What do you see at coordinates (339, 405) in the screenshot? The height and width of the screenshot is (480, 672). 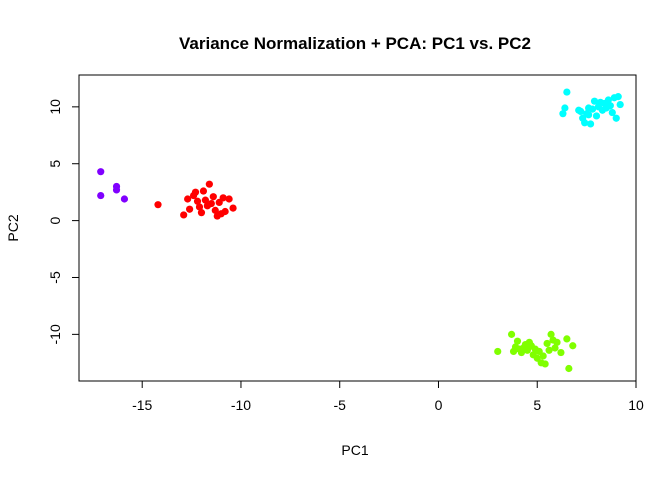 I see `x-tick-label: -5` at bounding box center [339, 405].